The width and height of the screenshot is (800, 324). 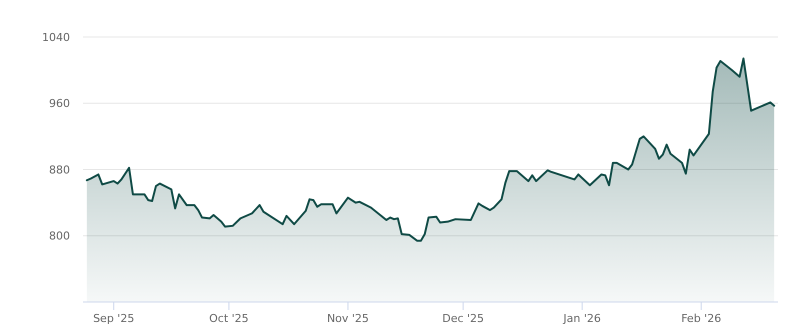 I want to click on x-tick-label: Feb '26, so click(x=701, y=318).